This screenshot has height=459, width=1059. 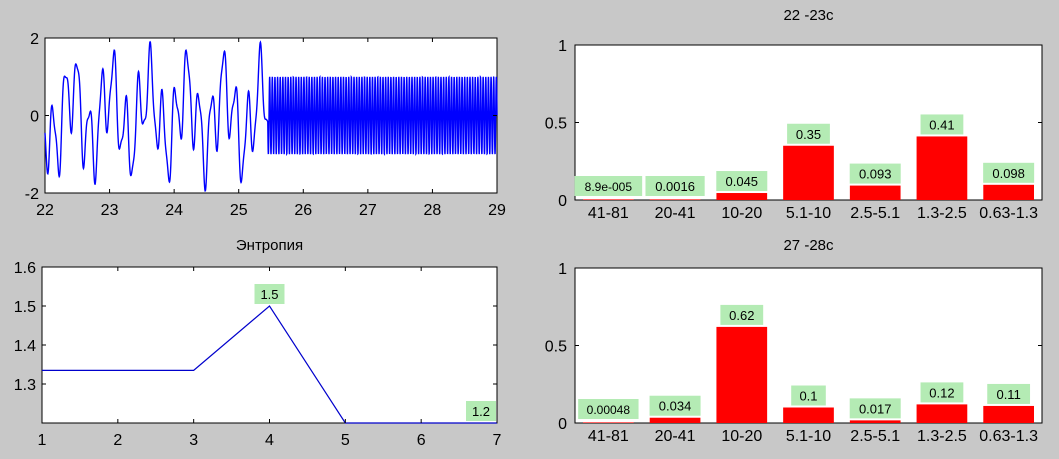 I want to click on x-tick-label: 3, so click(x=193, y=440).